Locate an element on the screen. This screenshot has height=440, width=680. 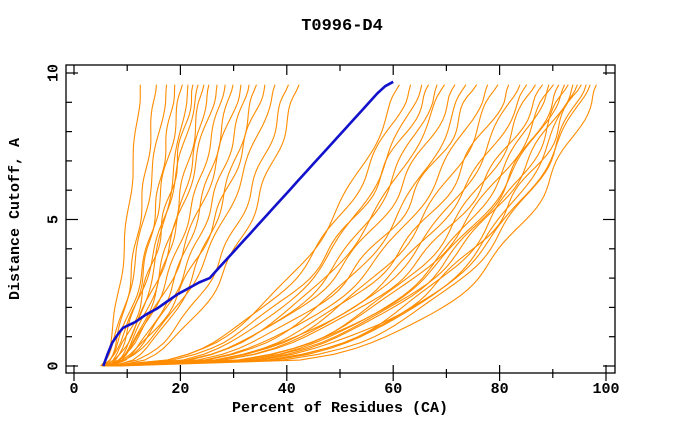
y-tick-label: 0 is located at coordinates (54, 365).